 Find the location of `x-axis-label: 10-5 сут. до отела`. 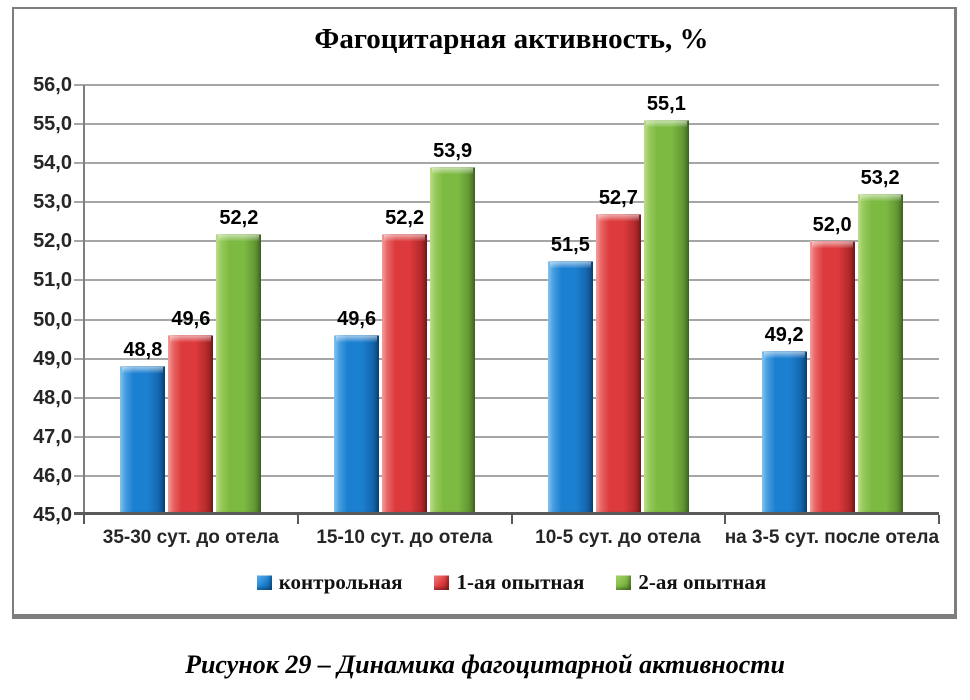

x-axis-label: 10-5 сут. до отела is located at coordinates (618, 537).